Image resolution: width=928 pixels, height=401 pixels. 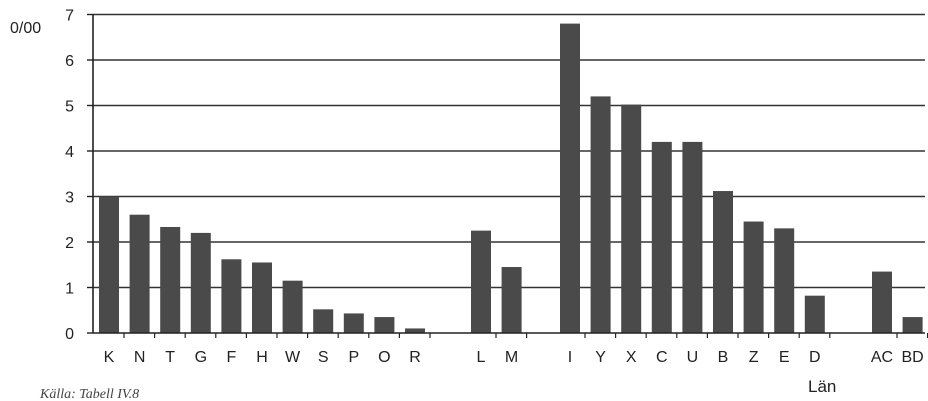 I want to click on bar-b, so click(x=723, y=262).